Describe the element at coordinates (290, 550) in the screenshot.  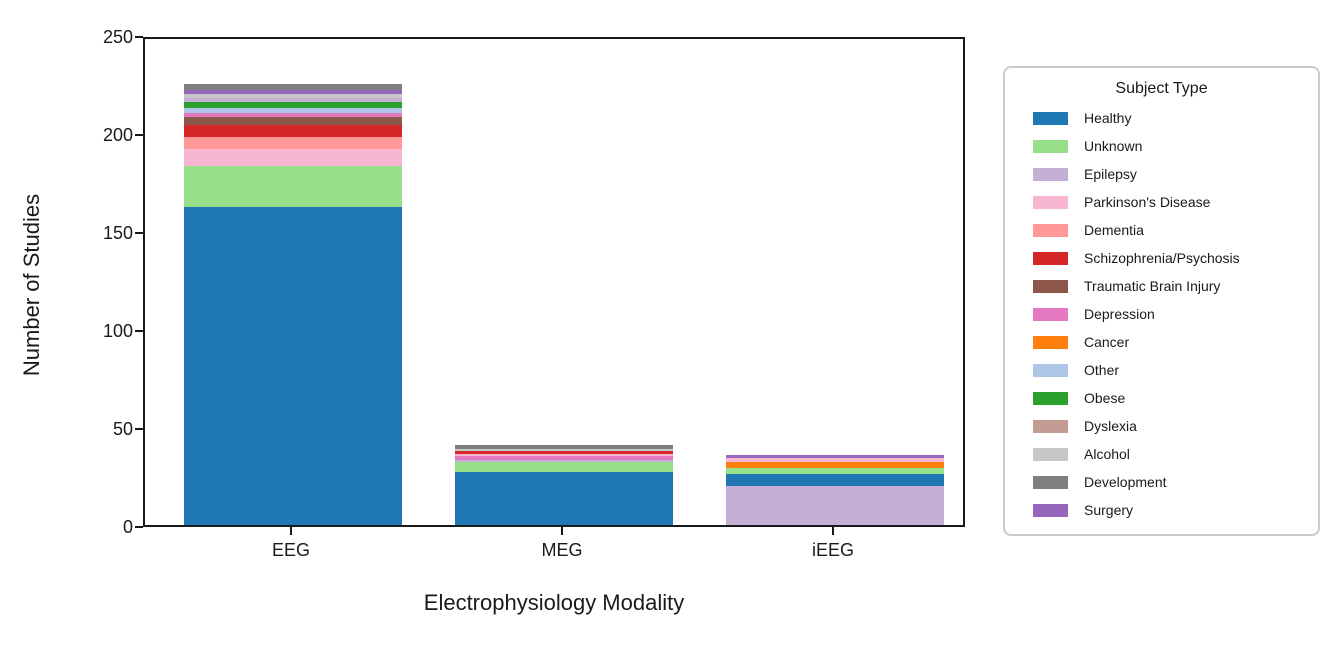
I see `x-tick-label-EEG: EEG` at that location.